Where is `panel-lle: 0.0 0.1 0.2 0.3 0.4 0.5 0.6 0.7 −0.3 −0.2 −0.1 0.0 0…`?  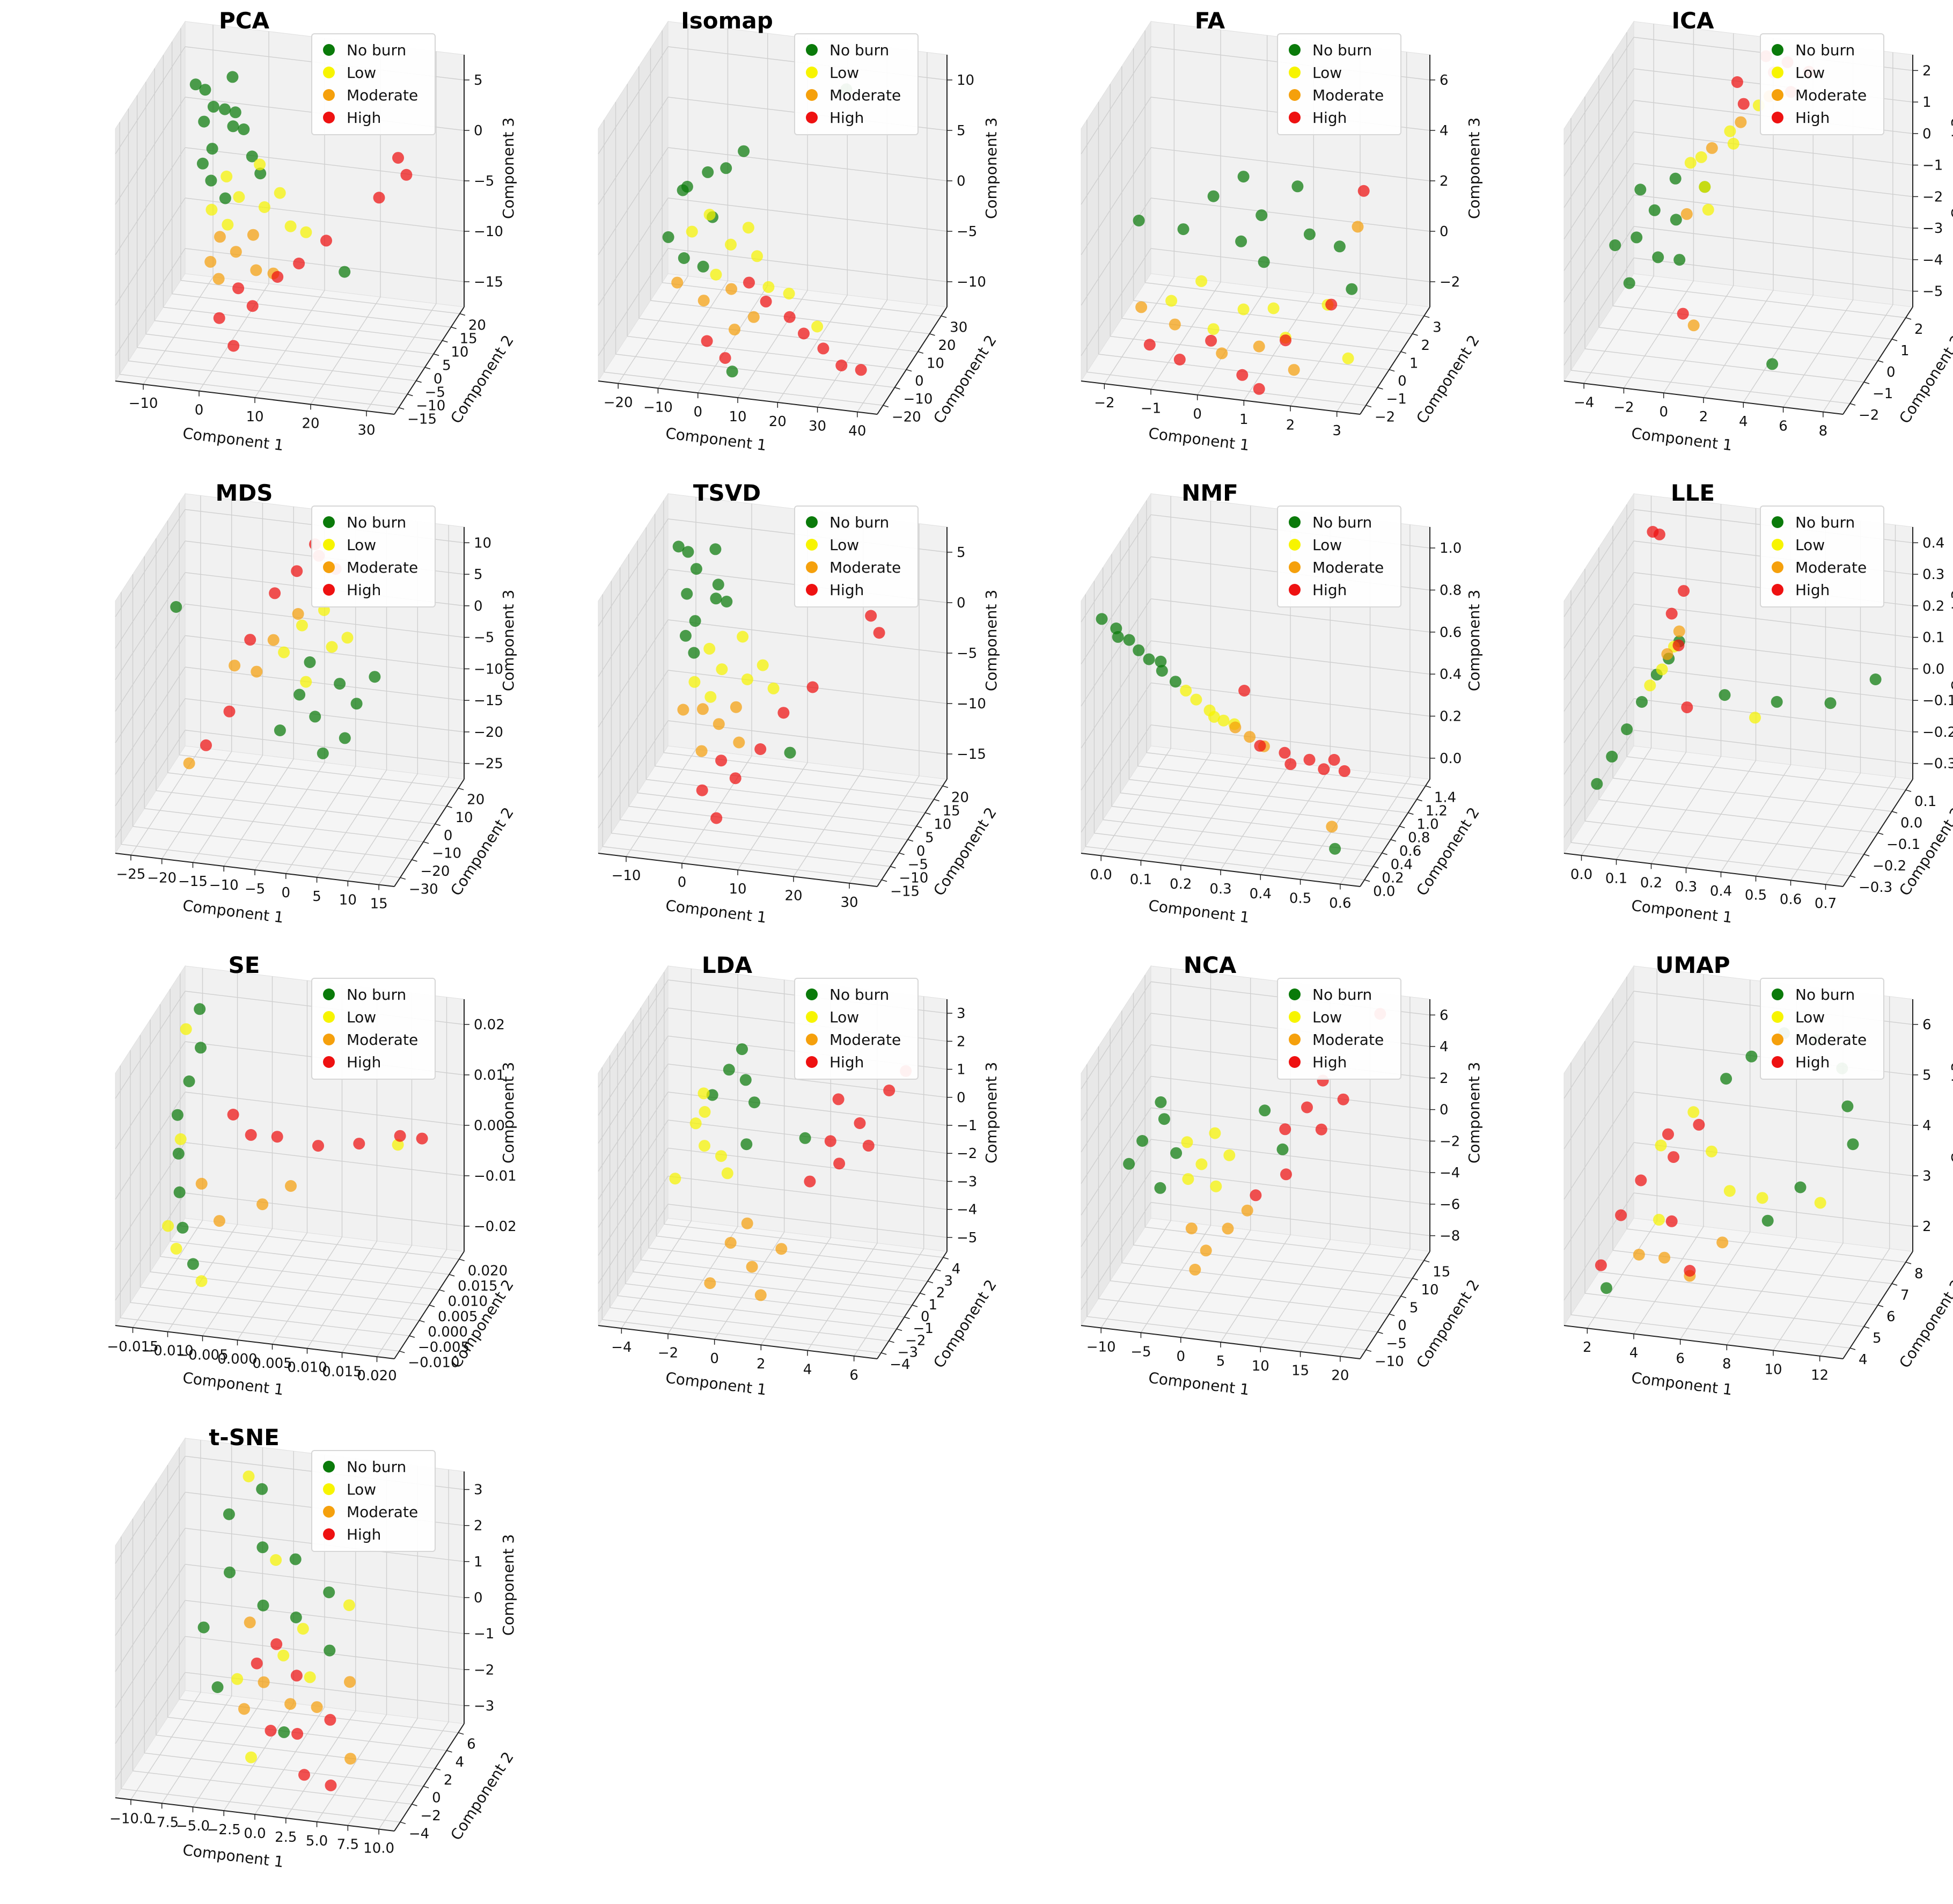
panel-lle: 0.0 0.1 0.2 0.3 0.4 0.5 0.6 0.7 −0.3 −0.2 −0.1 0.0 0… is located at coordinates (1703, 711).